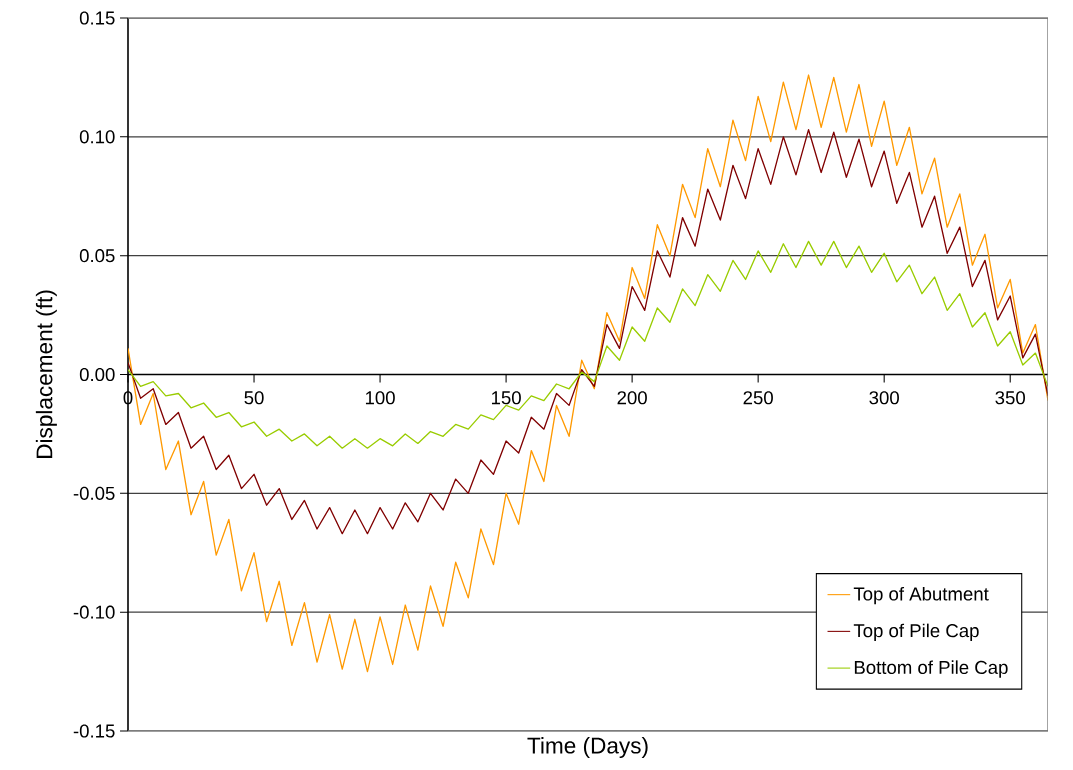 This screenshot has width=1073, height=770. Describe the element at coordinates (46, 374) in the screenshot. I see `y-axis-title: Displacement (ft)` at that location.